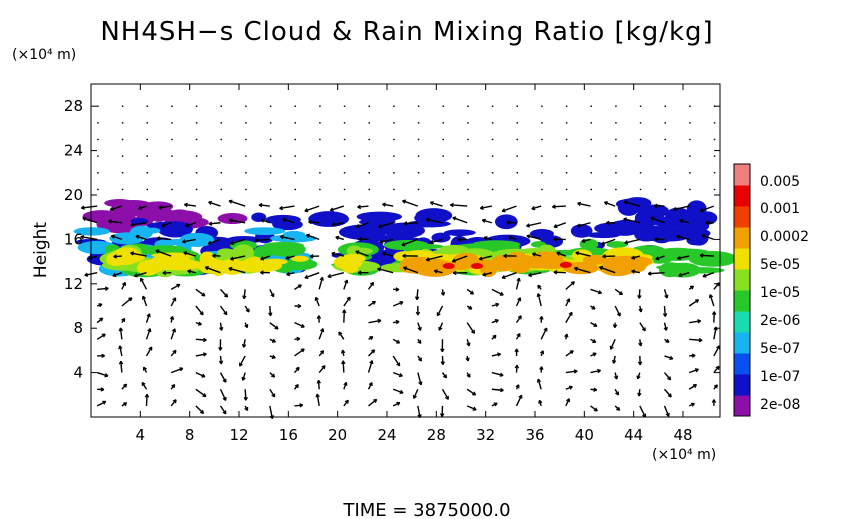 The image size is (854, 519). What do you see at coordinates (485, 435) in the screenshot?
I see `x-tick-label: 32` at bounding box center [485, 435].